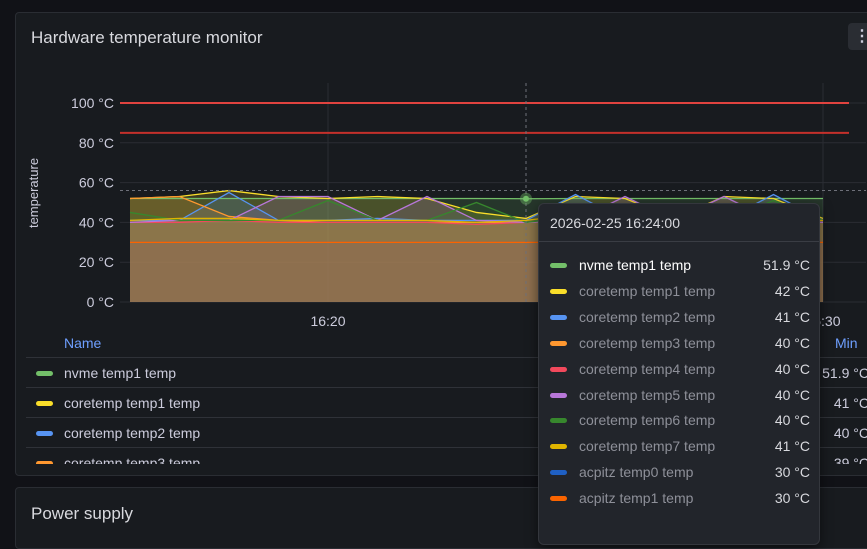 The image size is (867, 549). I want to click on legend-series-min: 41 °C, so click(850, 403).